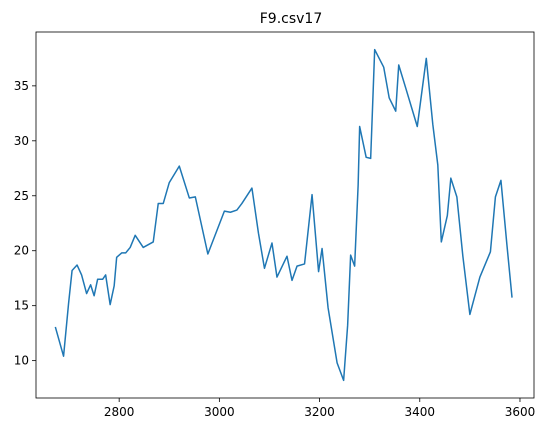  What do you see at coordinates (25, 223) in the screenshot?
I see `y-axis: 10 15 20 25 30 35` at bounding box center [25, 223].